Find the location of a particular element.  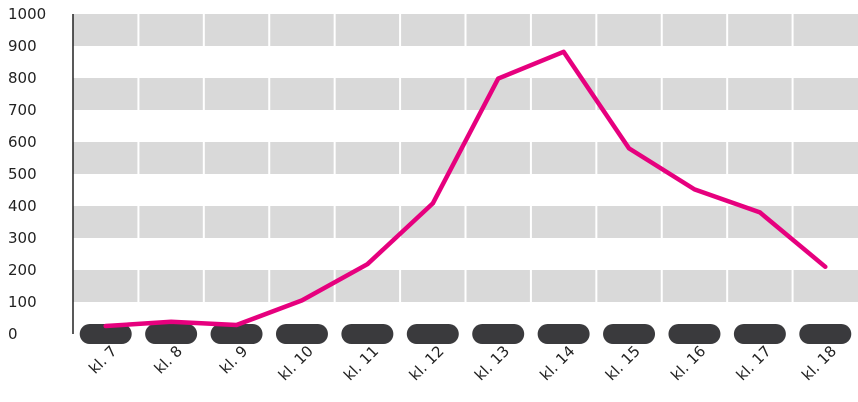

y-tick-label: 200 is located at coordinates (22, 270).